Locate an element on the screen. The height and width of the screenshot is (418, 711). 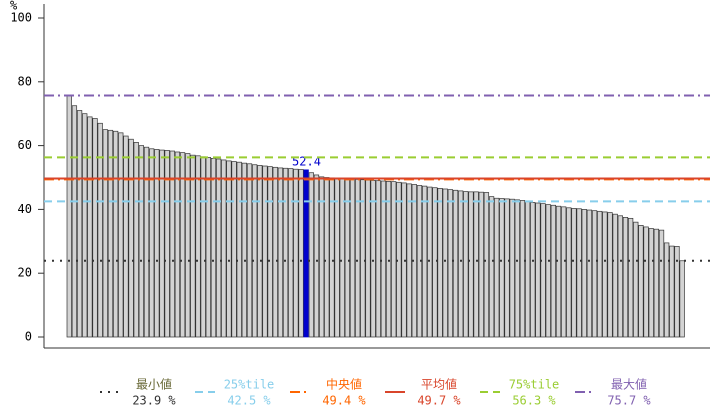
legend-value: 23.9 % is located at coordinates (154, 401).